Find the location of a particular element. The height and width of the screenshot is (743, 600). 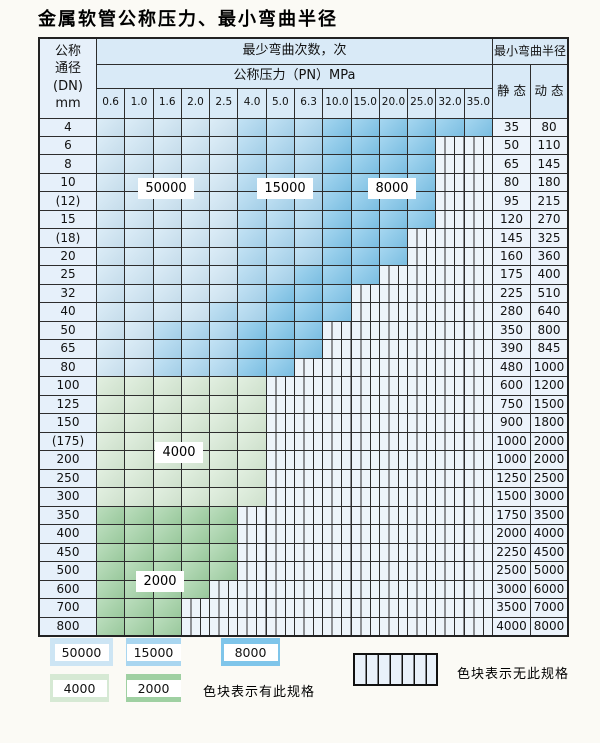

dynamic-radius-value: 510 is located at coordinates (549, 293).